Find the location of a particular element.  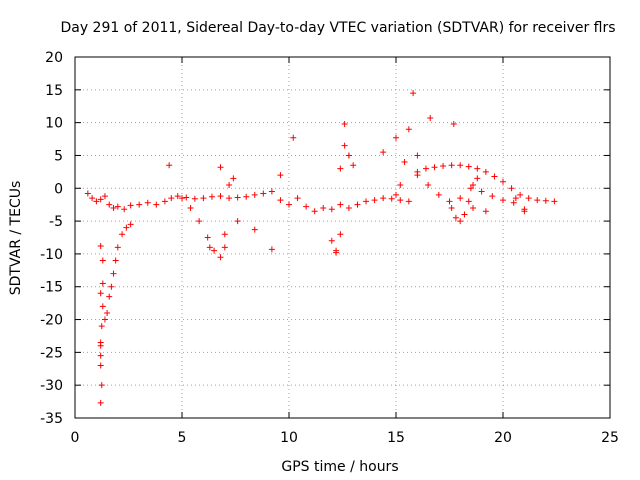

x-axis-label: GPS time / hours is located at coordinates (339, 467).